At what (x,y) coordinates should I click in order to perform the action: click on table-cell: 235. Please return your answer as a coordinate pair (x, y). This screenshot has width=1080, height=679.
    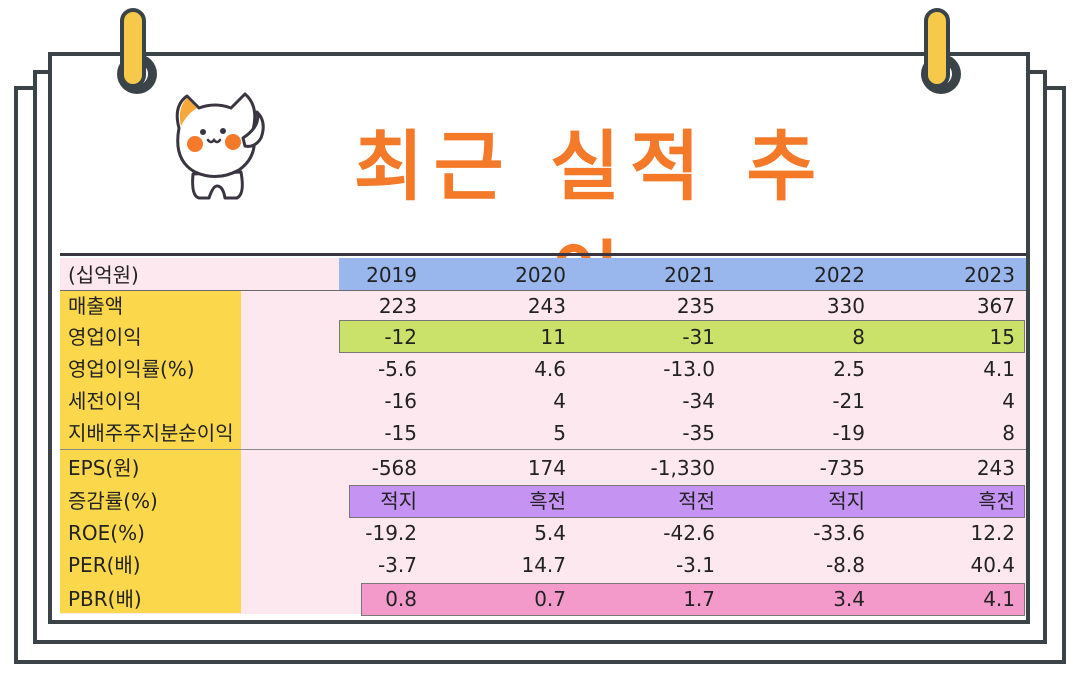
    Looking at the image, I should click on (695, 306).